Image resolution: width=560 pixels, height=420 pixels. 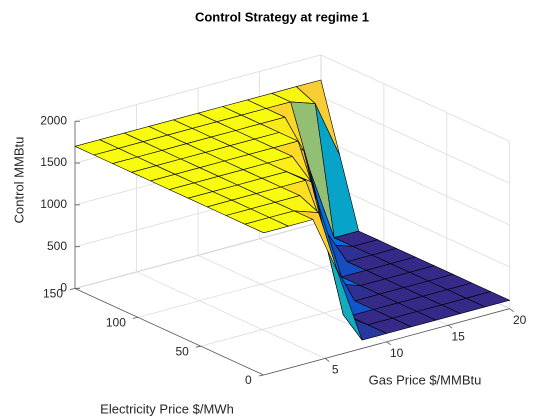 I want to click on x-axis, so click(x=386, y=342).